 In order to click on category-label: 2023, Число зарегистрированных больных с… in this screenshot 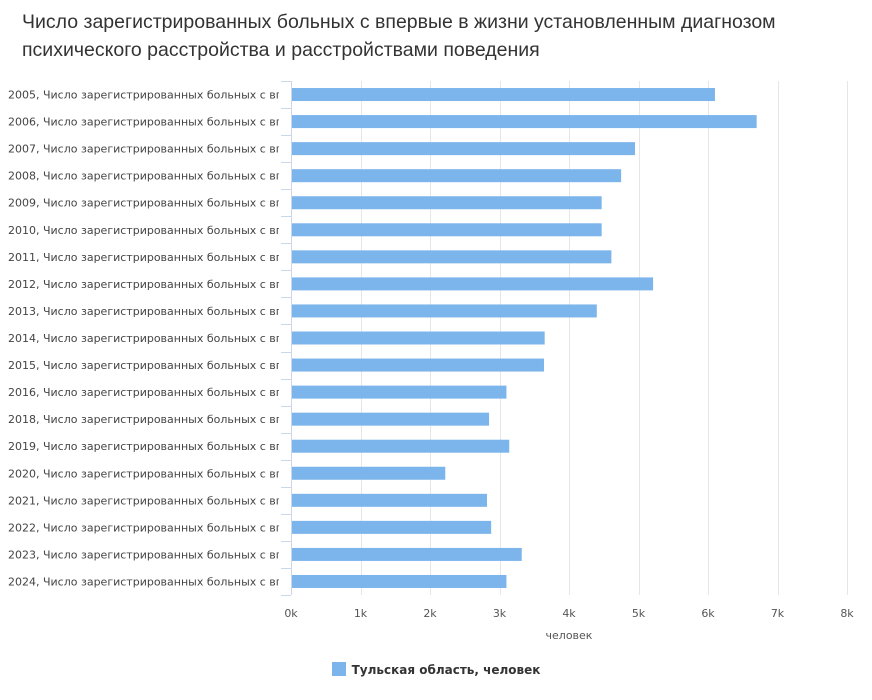, I will do `click(145, 554)`.